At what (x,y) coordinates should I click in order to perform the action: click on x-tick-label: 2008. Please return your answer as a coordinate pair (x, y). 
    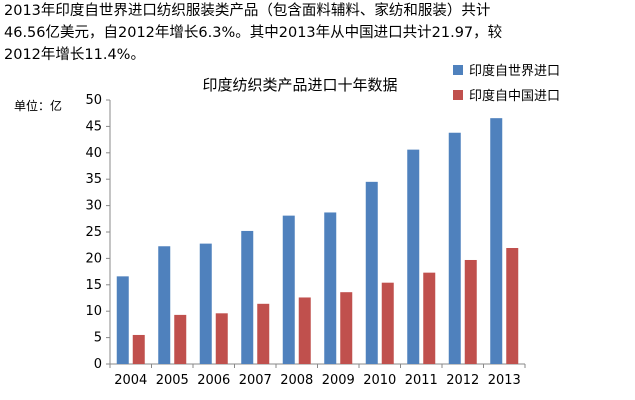
    Looking at the image, I should click on (296, 380).